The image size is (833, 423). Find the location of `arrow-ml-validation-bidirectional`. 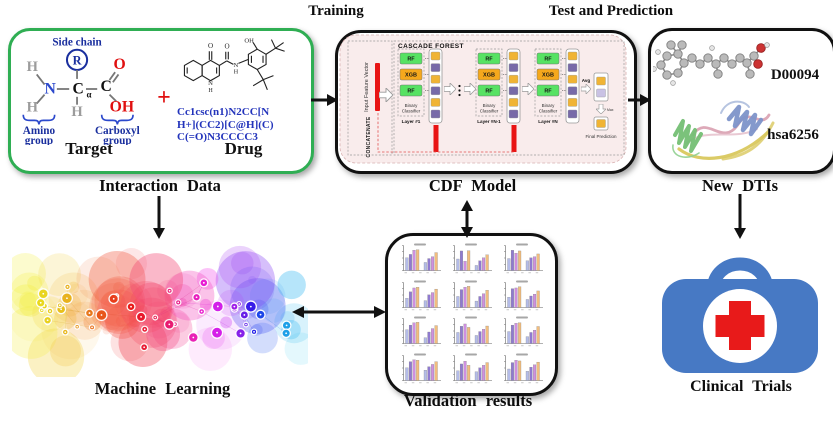

arrow-ml-validation-bidirectional is located at coordinates (339, 312).